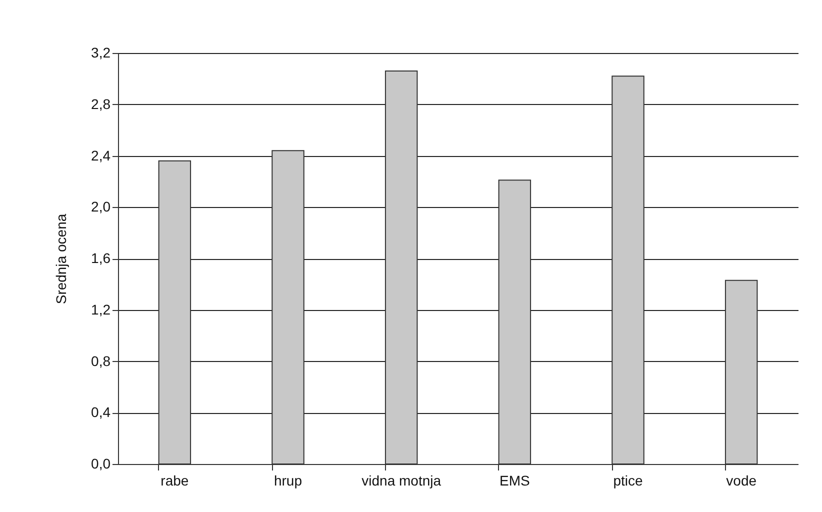 The height and width of the screenshot is (512, 822). I want to click on x-tick-label: vode, so click(741, 480).